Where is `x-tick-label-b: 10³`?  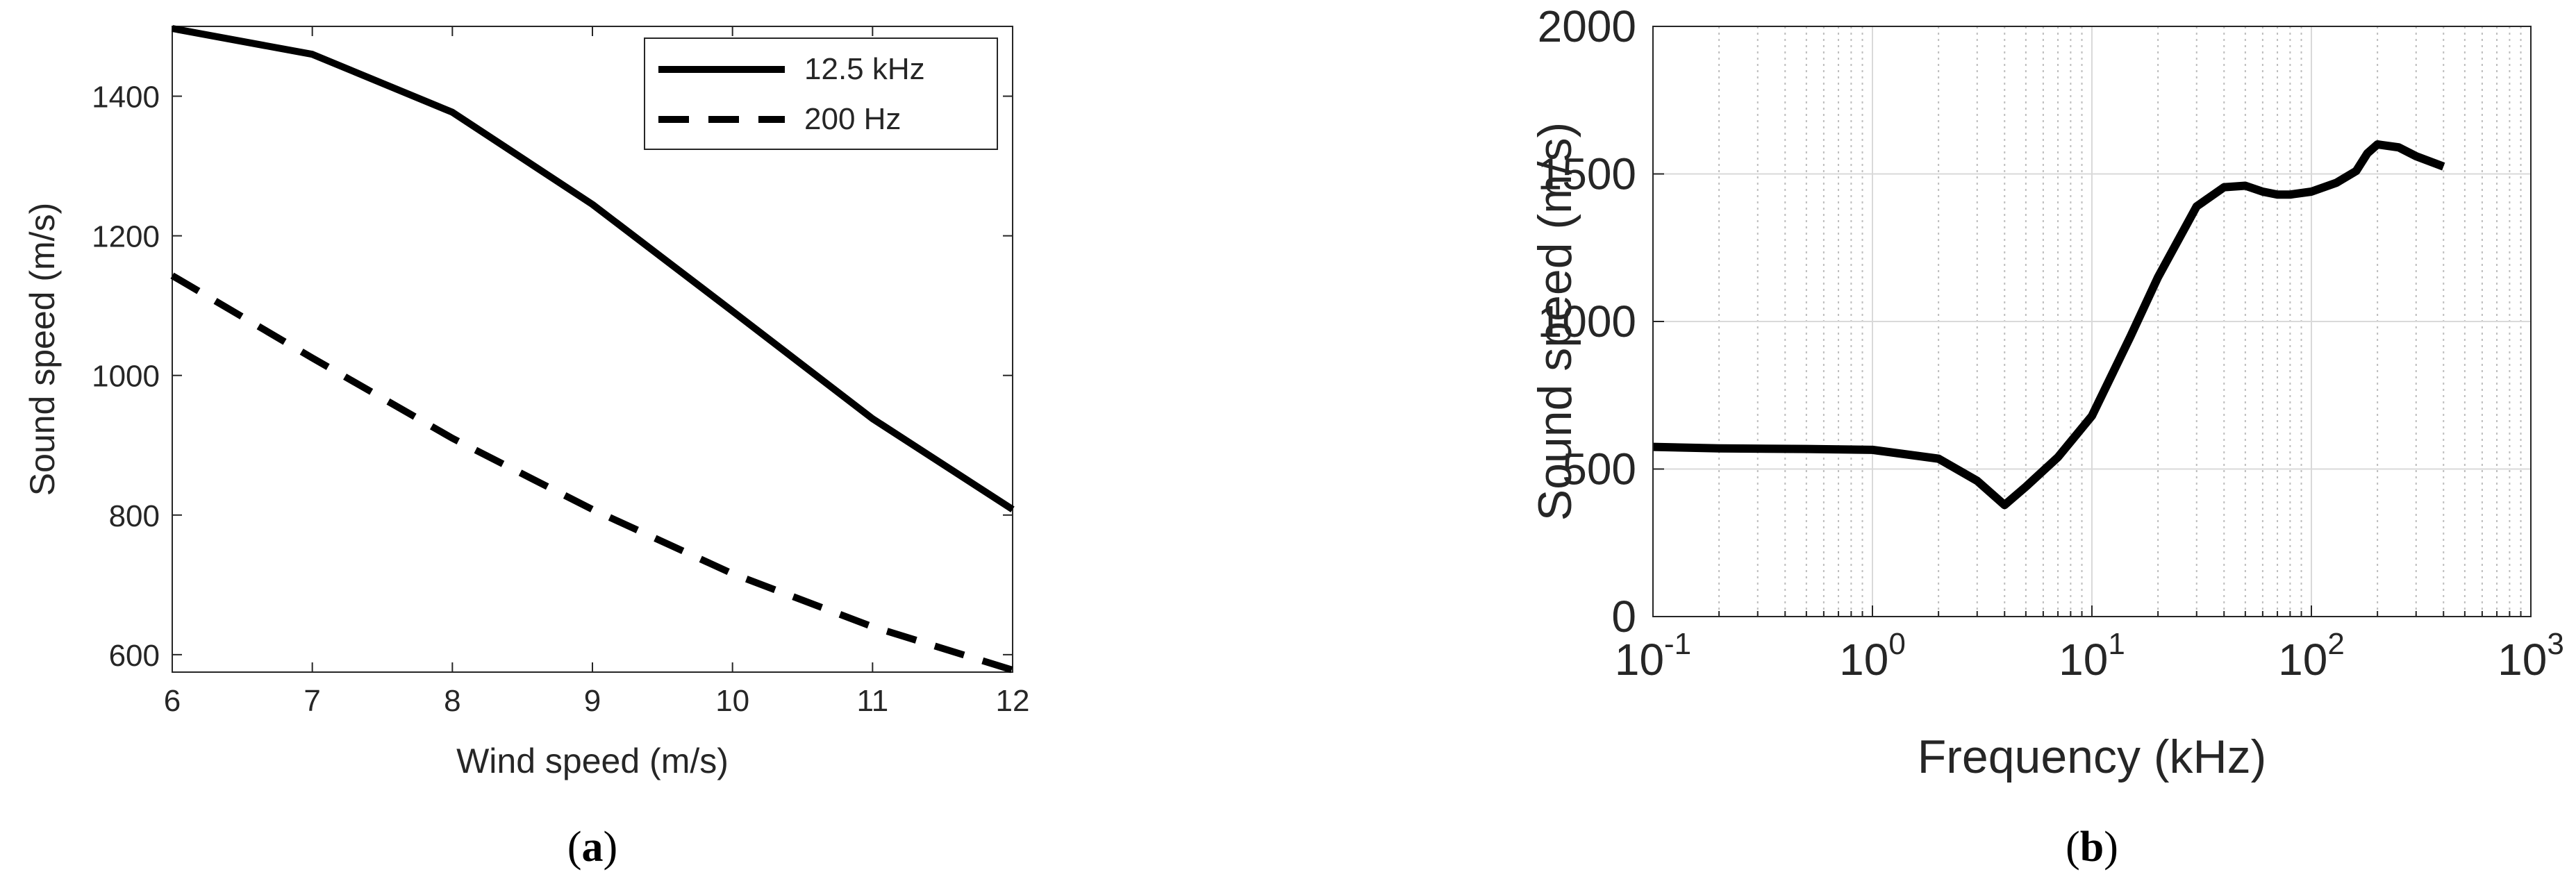 x-tick-label-b: 10³ is located at coordinates (2531, 656).